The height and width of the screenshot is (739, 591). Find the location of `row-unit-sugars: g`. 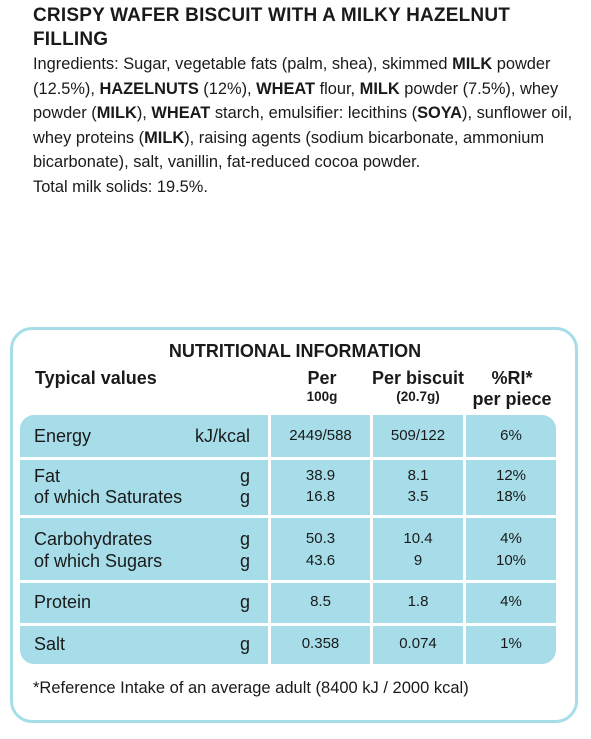

row-unit-sugars: g is located at coordinates (244, 561).